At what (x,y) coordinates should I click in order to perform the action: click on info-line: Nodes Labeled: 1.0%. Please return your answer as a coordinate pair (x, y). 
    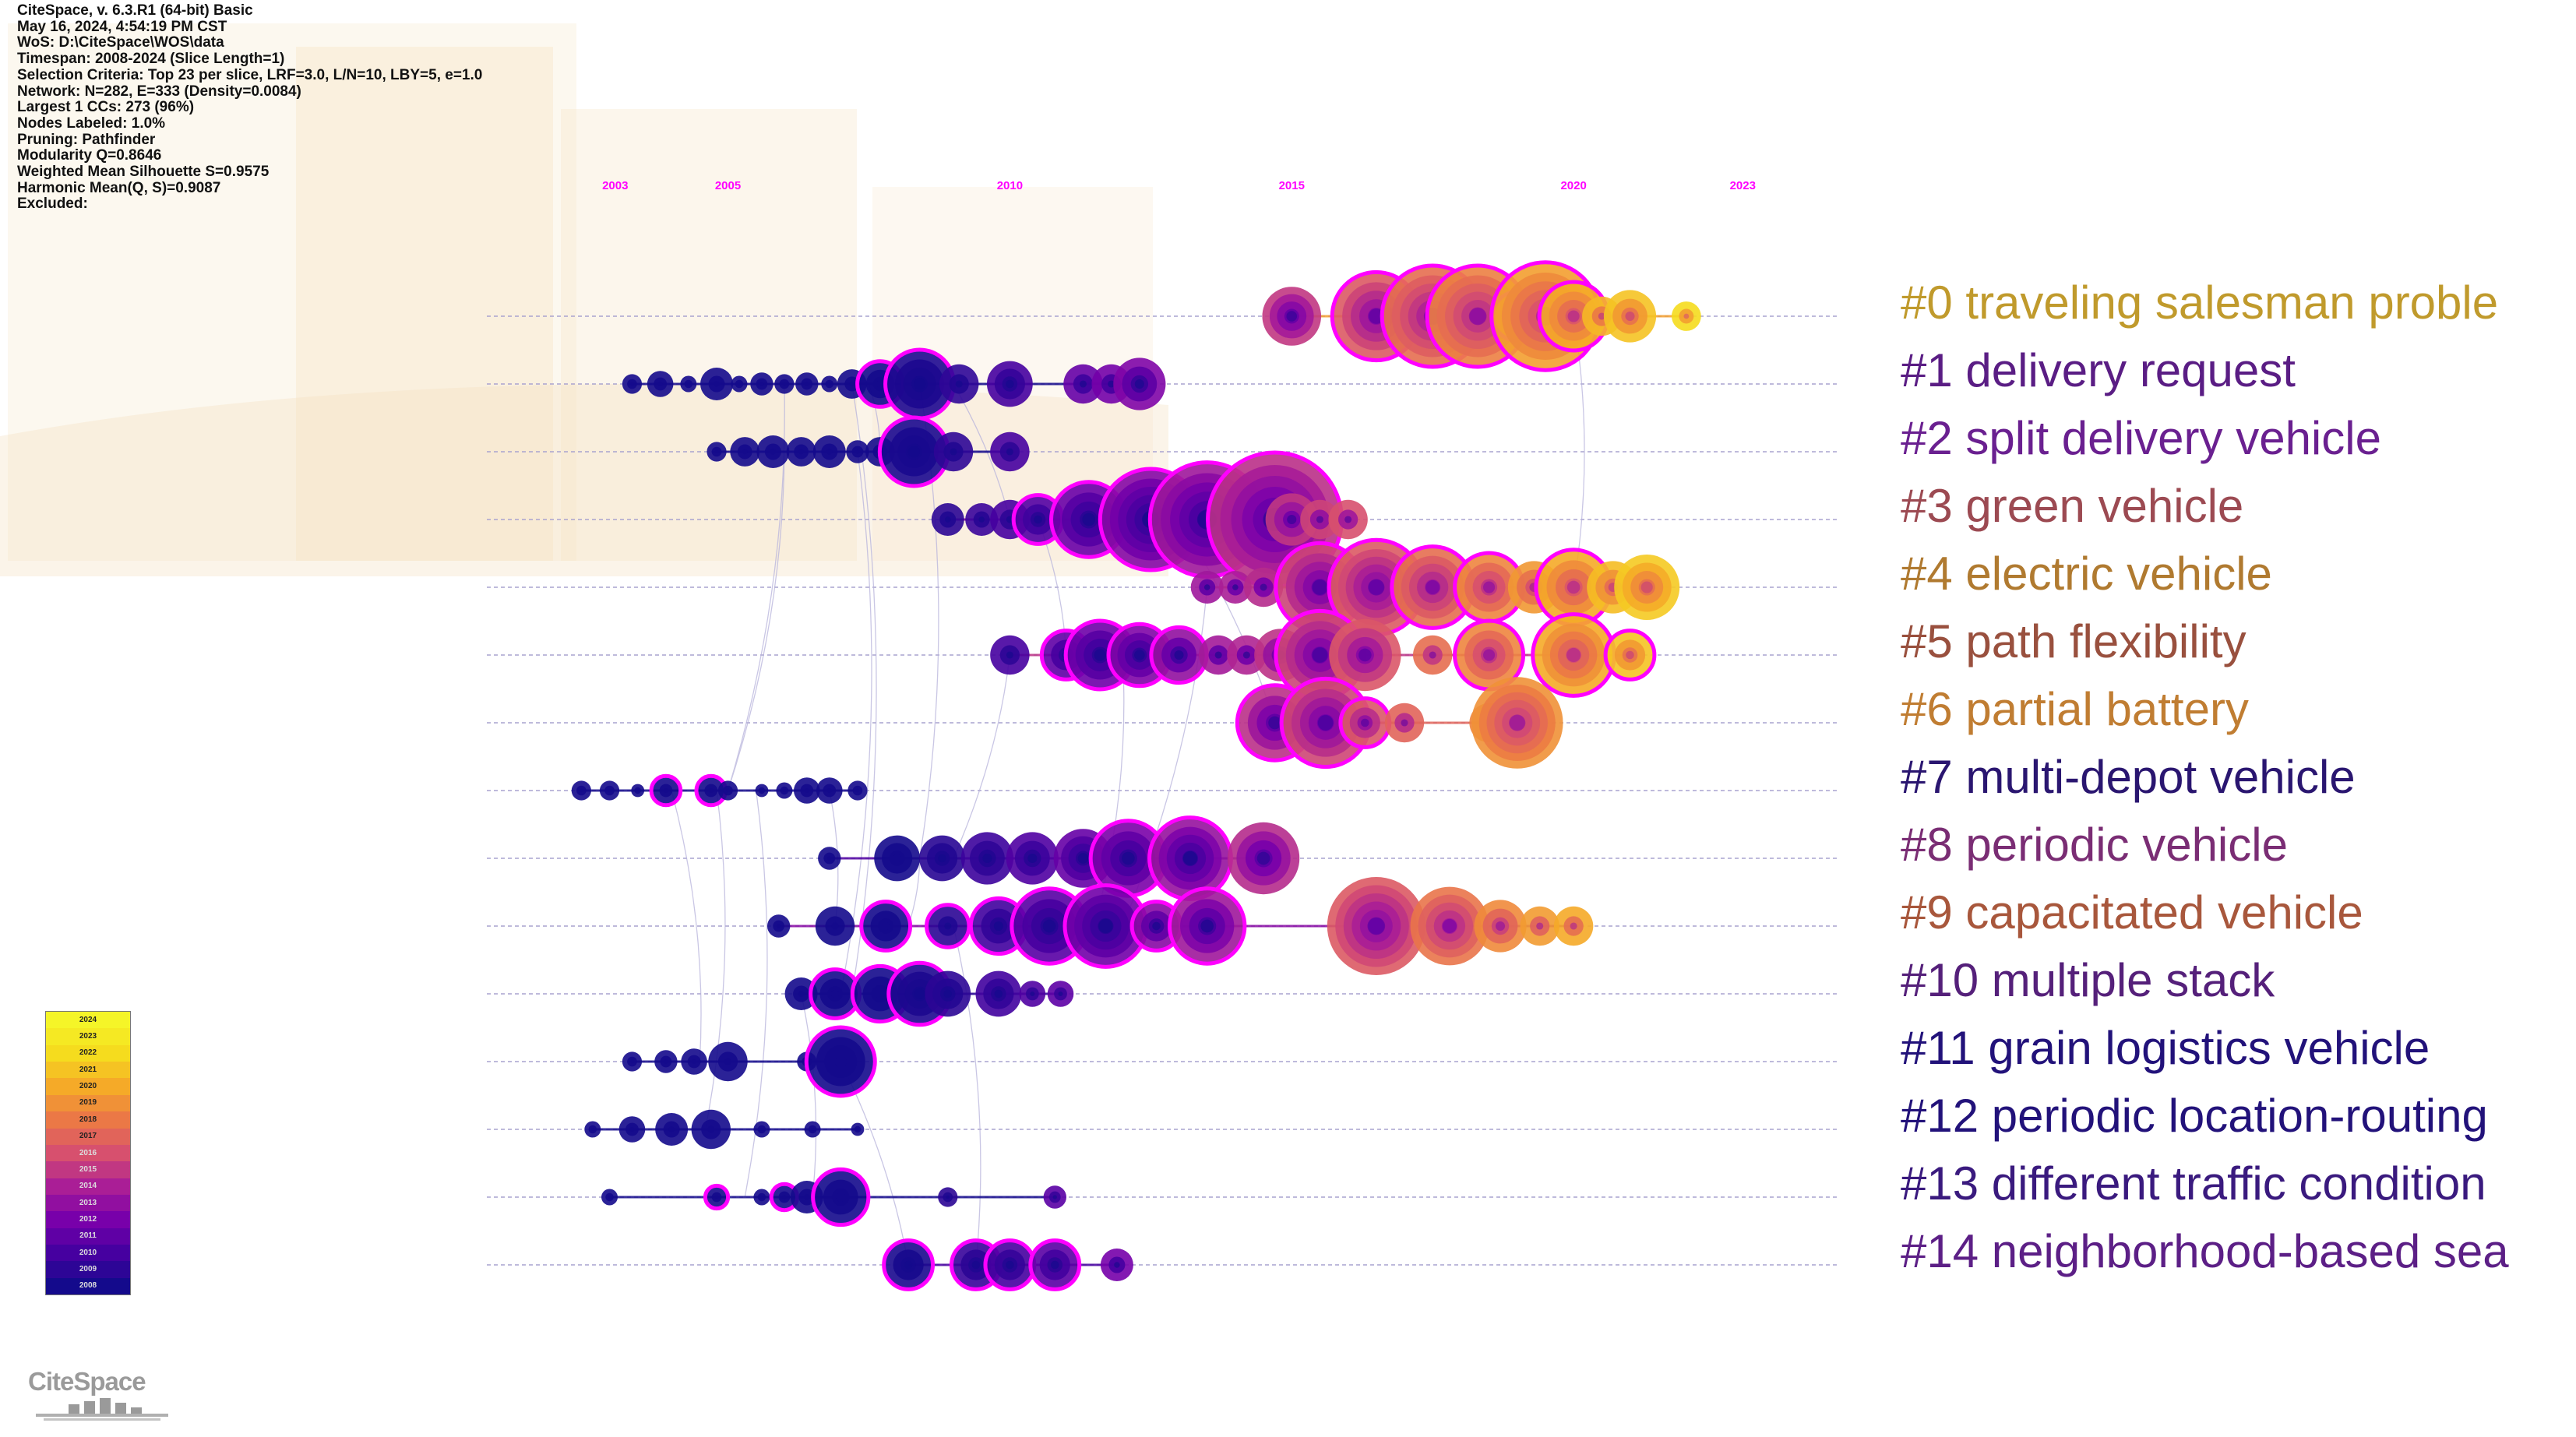
    Looking at the image, I should click on (91, 123).